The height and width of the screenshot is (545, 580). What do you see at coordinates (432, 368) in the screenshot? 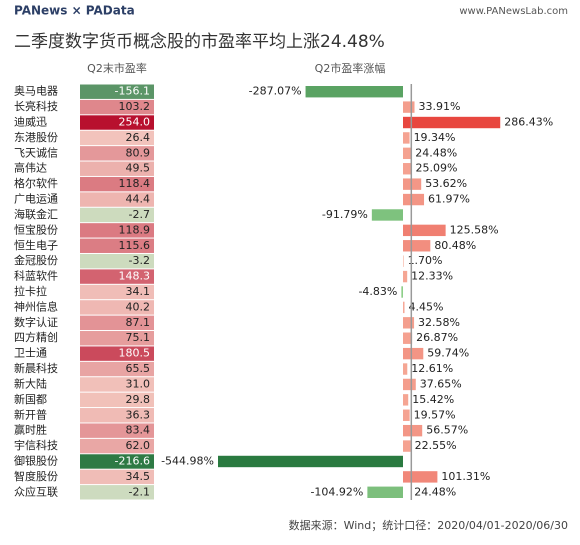
I see `change-label: 12.61%` at bounding box center [432, 368].